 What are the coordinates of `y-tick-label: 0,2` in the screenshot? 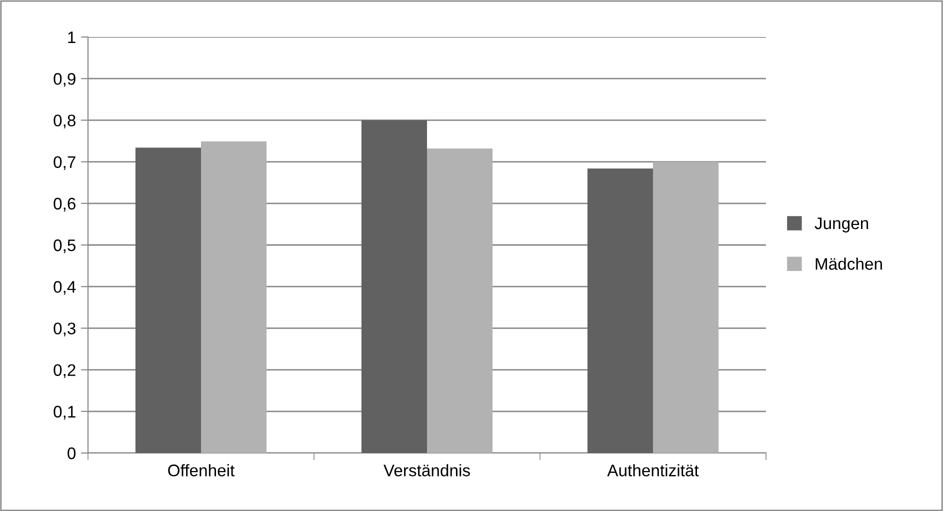 It's located at (65, 371).